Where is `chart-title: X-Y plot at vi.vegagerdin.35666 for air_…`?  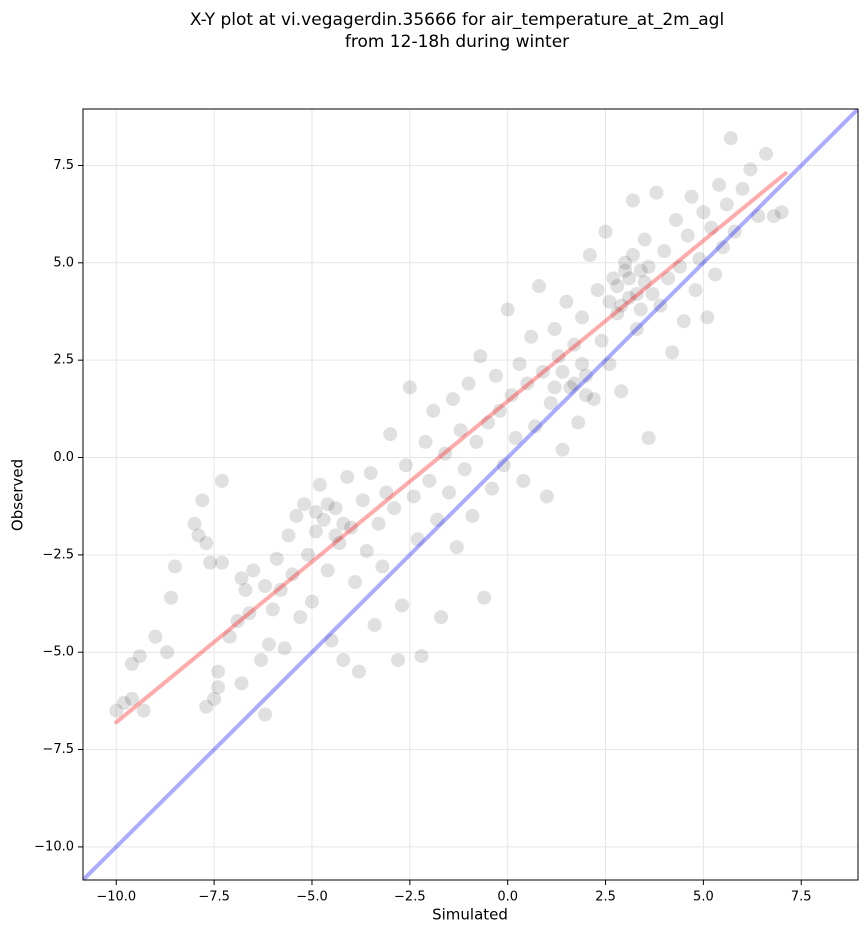 chart-title: X-Y plot at vi.vegagerdin.35666 for air_… is located at coordinates (457, 20).